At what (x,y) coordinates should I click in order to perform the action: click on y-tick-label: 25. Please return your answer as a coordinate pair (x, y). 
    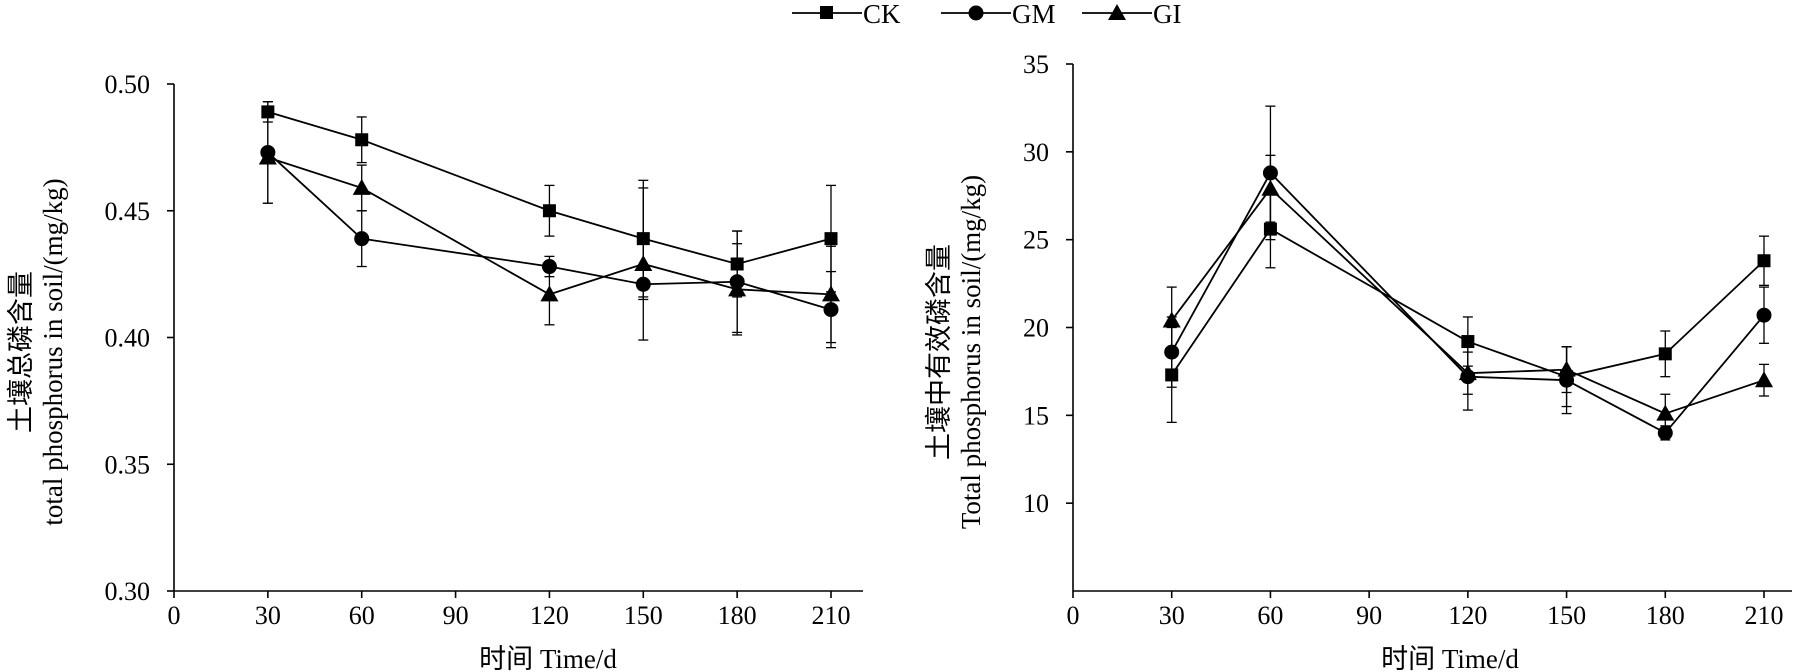
    Looking at the image, I should click on (1036, 240).